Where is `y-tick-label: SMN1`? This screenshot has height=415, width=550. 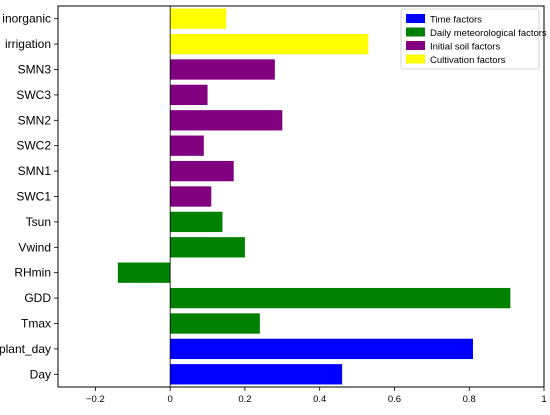
y-tick-label: SMN1 is located at coordinates (35, 171).